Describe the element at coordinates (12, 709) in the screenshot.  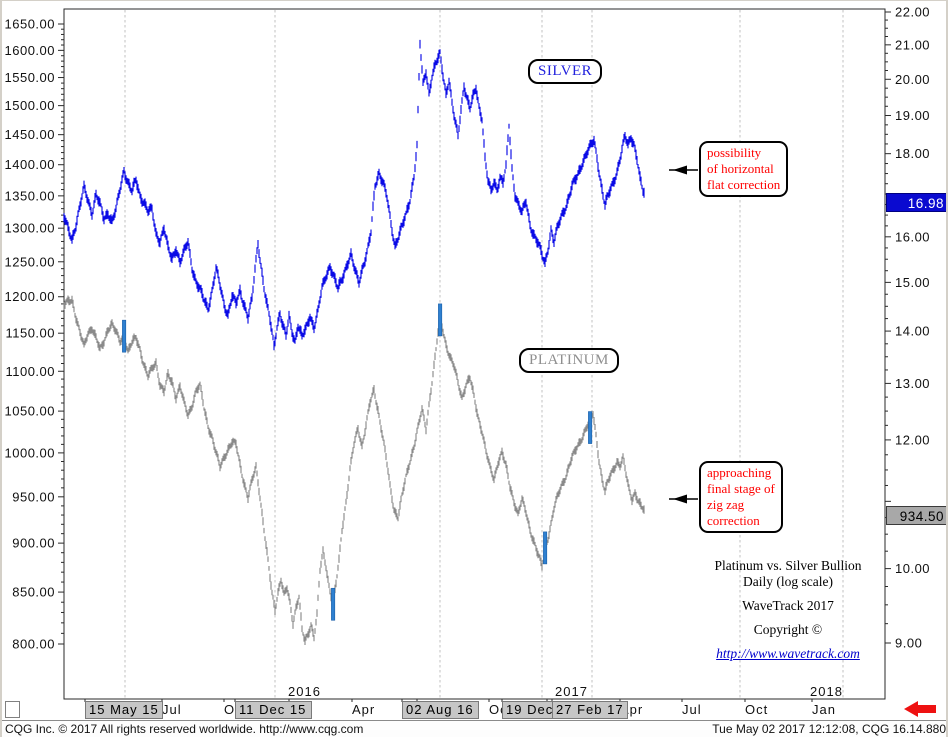
I see `axis-corner-box` at that location.